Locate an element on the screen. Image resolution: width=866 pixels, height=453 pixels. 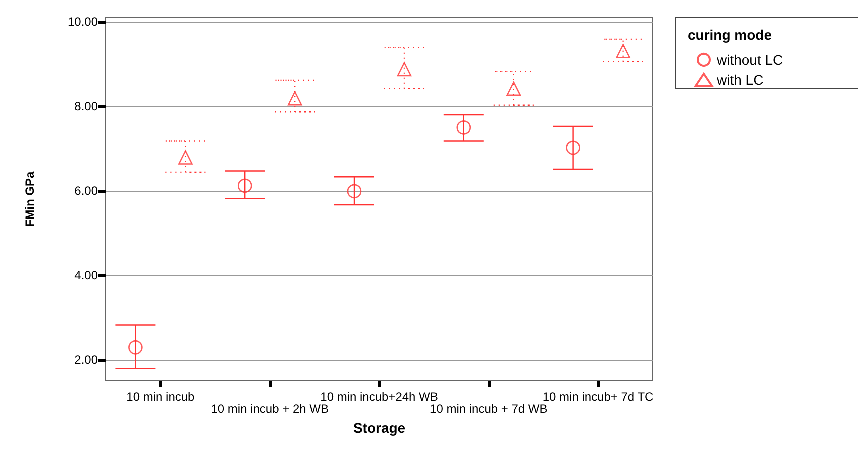
x-tick-label: 10 min incub + 2h WB is located at coordinates (270, 409).